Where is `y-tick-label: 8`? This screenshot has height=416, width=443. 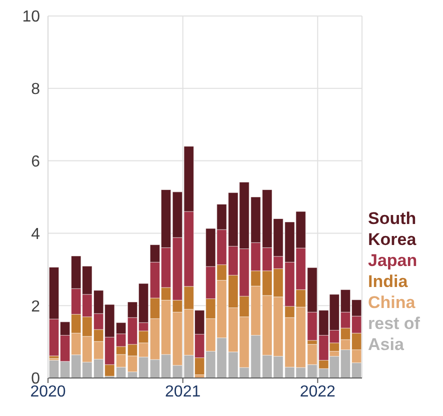
y-tick-label: 8 is located at coordinates (35, 89).